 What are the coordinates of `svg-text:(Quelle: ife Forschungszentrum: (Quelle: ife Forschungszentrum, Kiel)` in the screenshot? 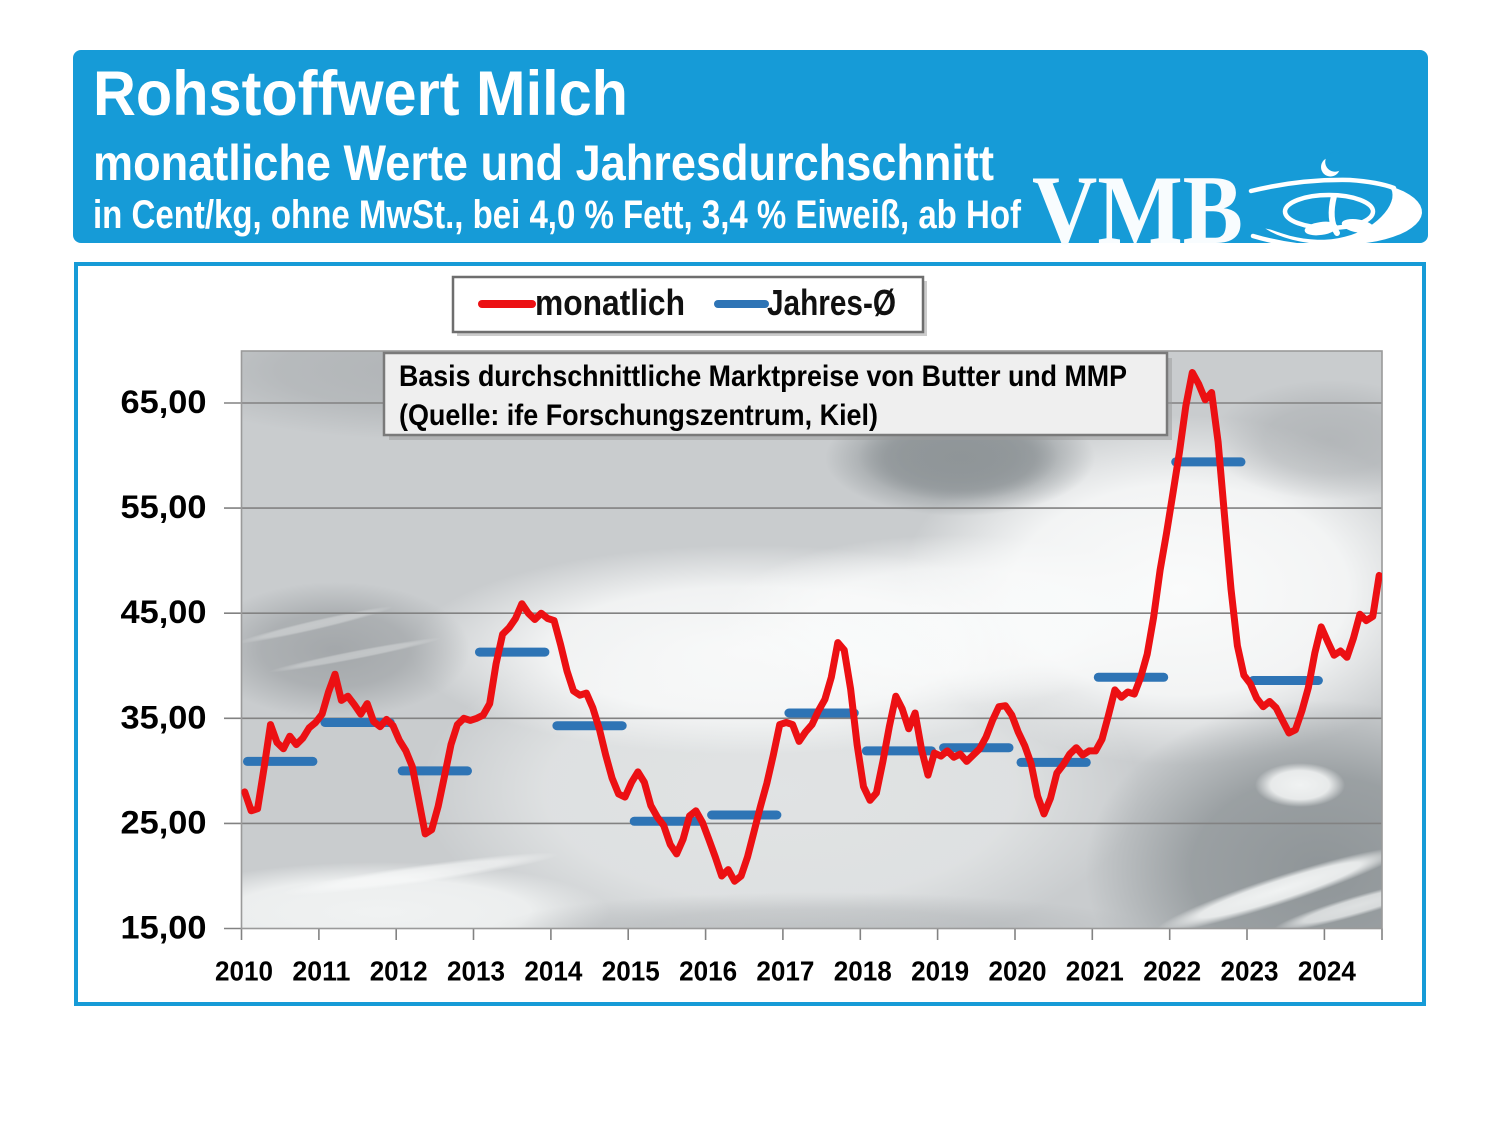 It's located at (638, 415).